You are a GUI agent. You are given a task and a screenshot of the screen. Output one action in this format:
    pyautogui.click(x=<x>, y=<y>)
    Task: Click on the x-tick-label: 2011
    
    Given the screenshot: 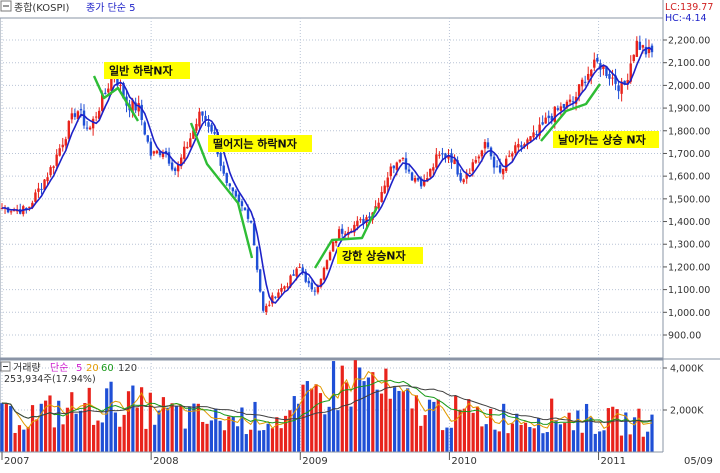 What is the action you would take?
    pyautogui.click(x=613, y=461)
    